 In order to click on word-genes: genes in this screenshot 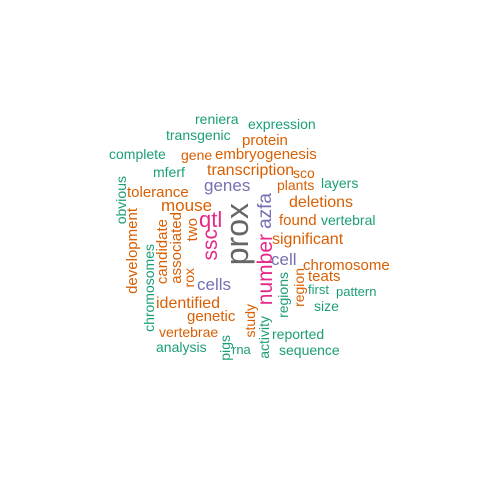, I will do `click(227, 185)`.